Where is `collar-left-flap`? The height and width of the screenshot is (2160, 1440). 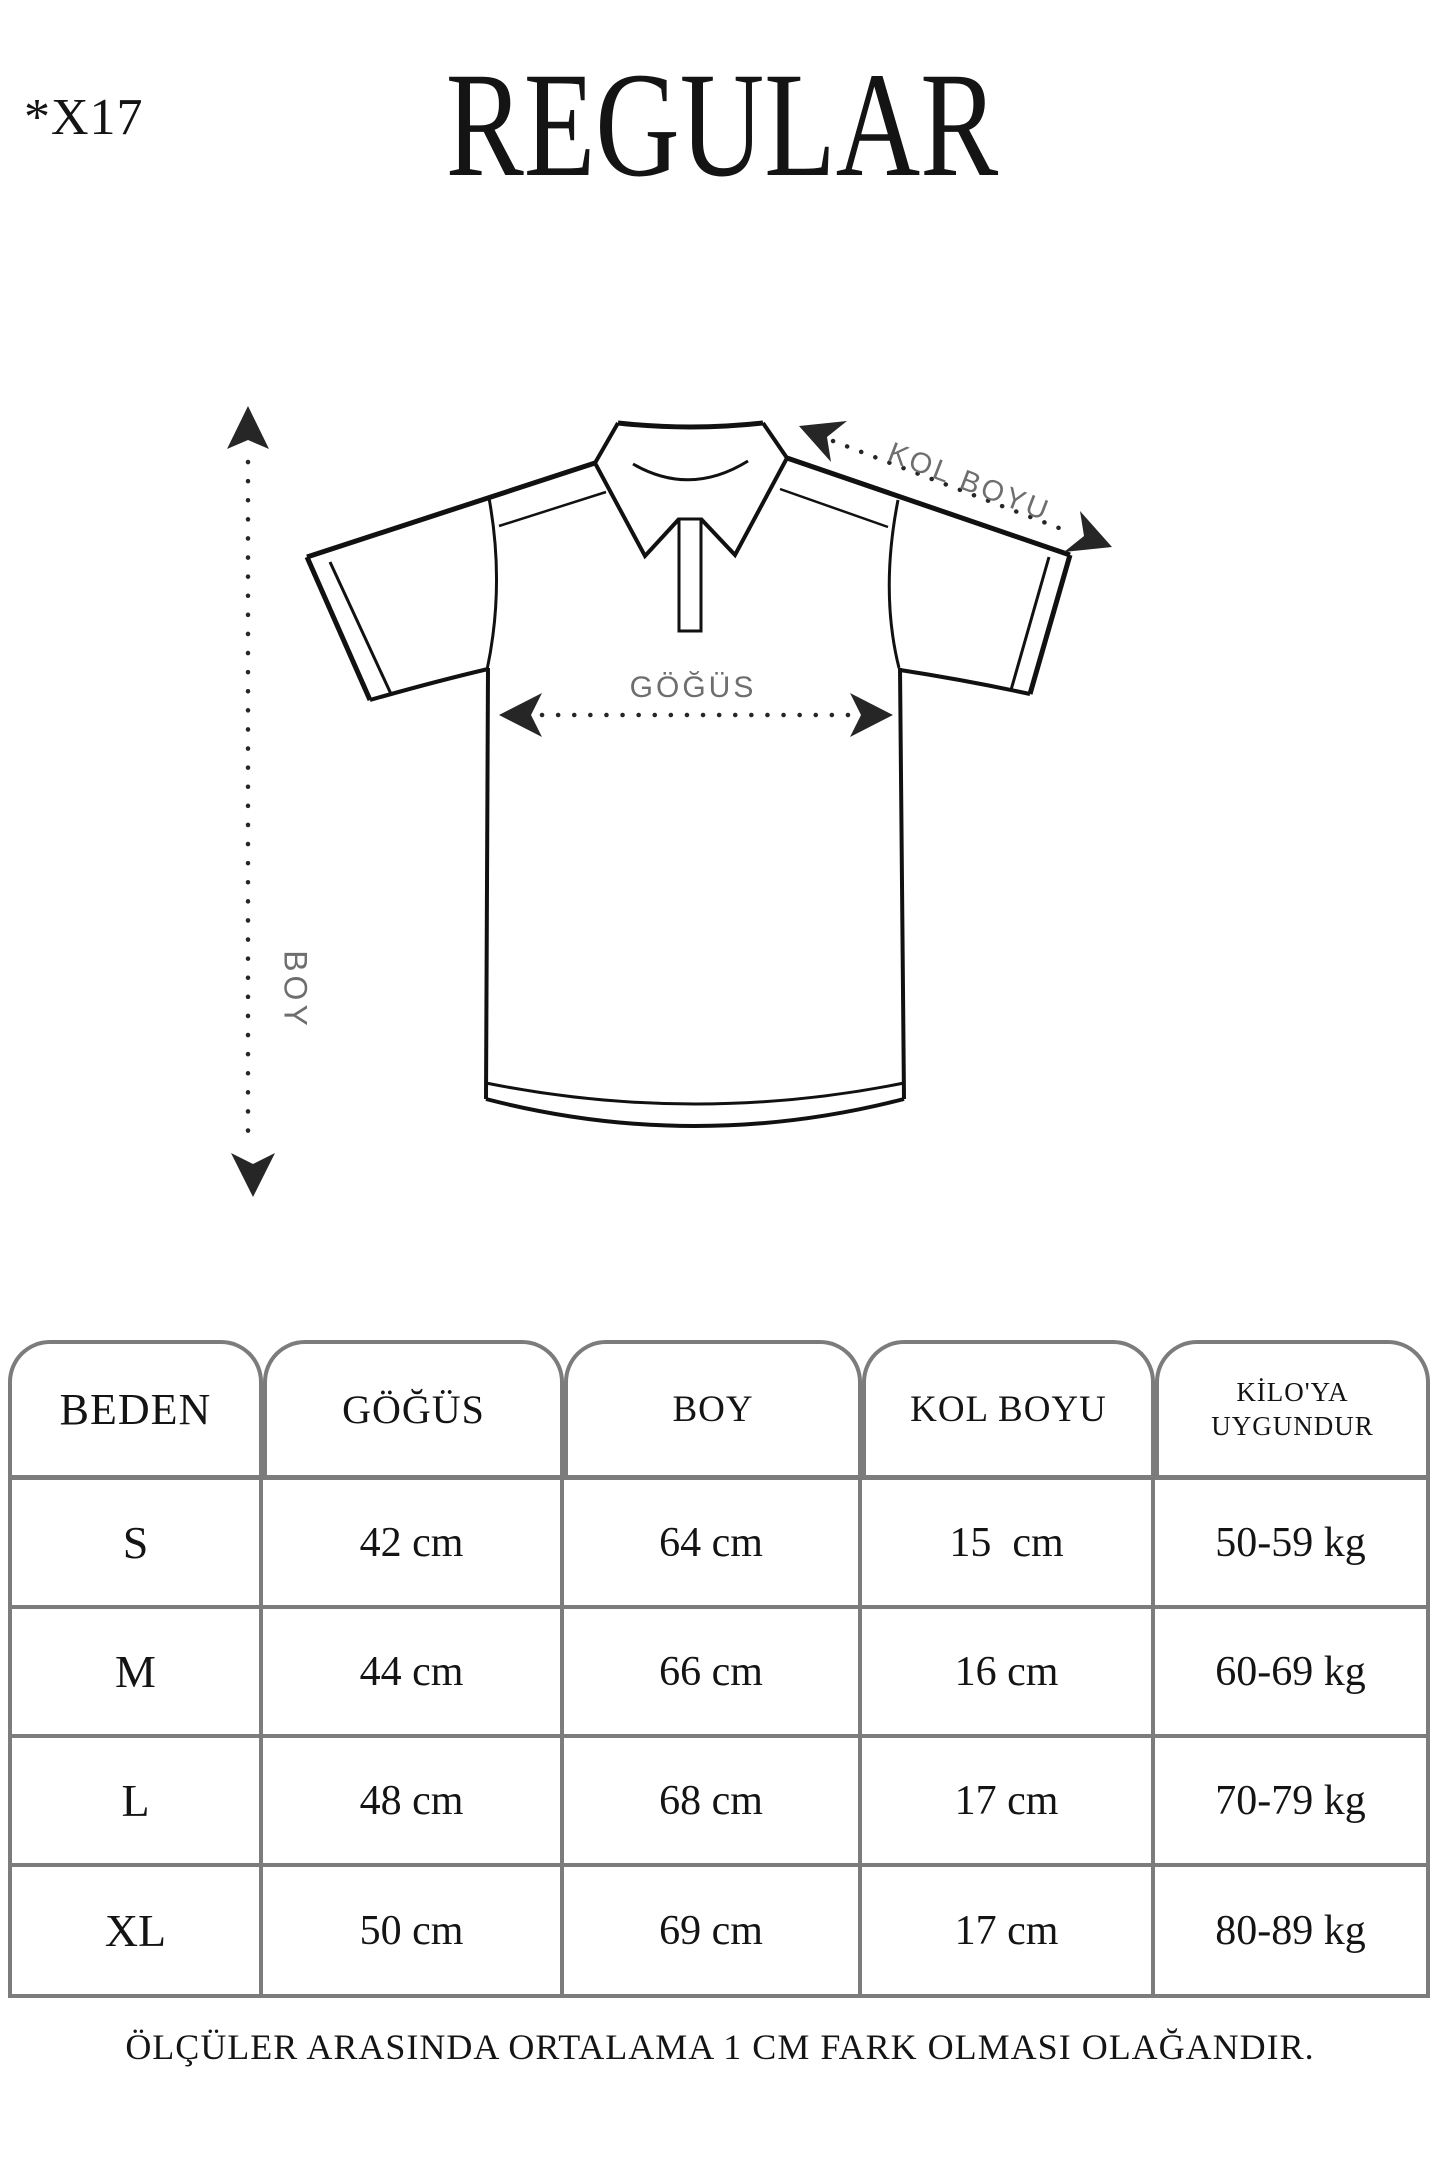 collar-left-flap is located at coordinates (636, 491).